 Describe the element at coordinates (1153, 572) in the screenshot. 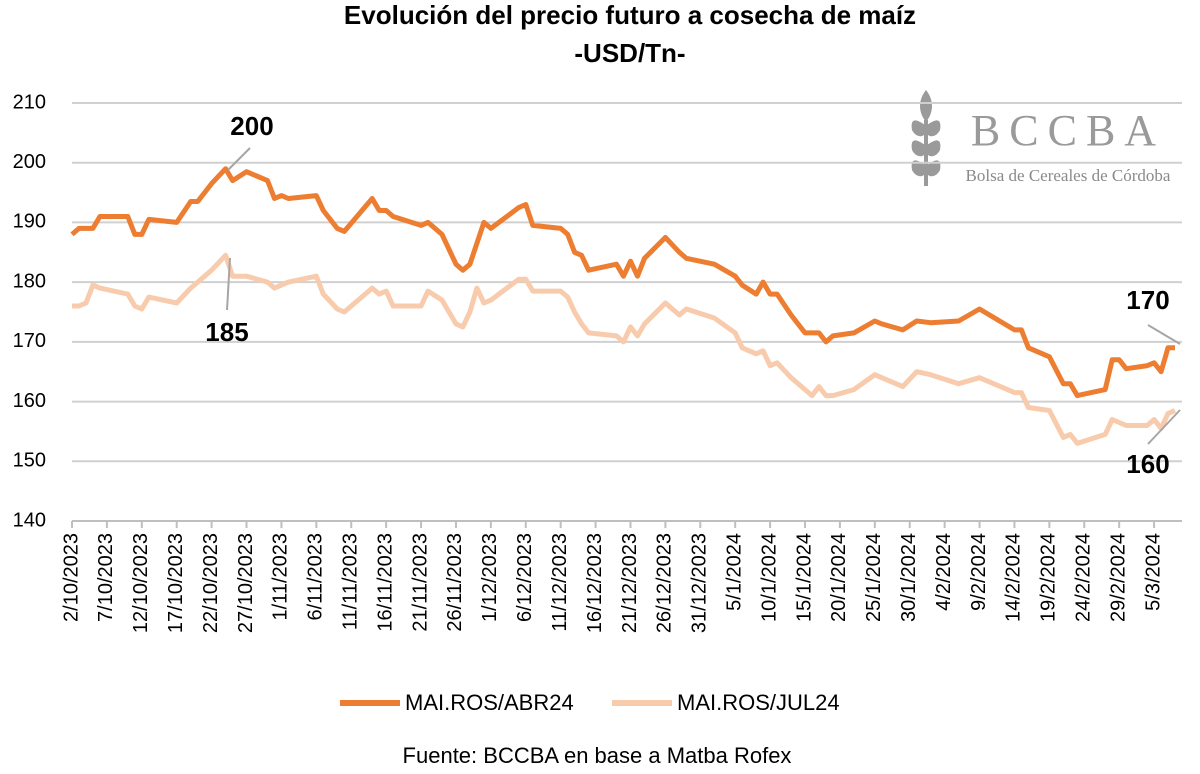

I see `x-tick-label: 5/3/2024` at that location.